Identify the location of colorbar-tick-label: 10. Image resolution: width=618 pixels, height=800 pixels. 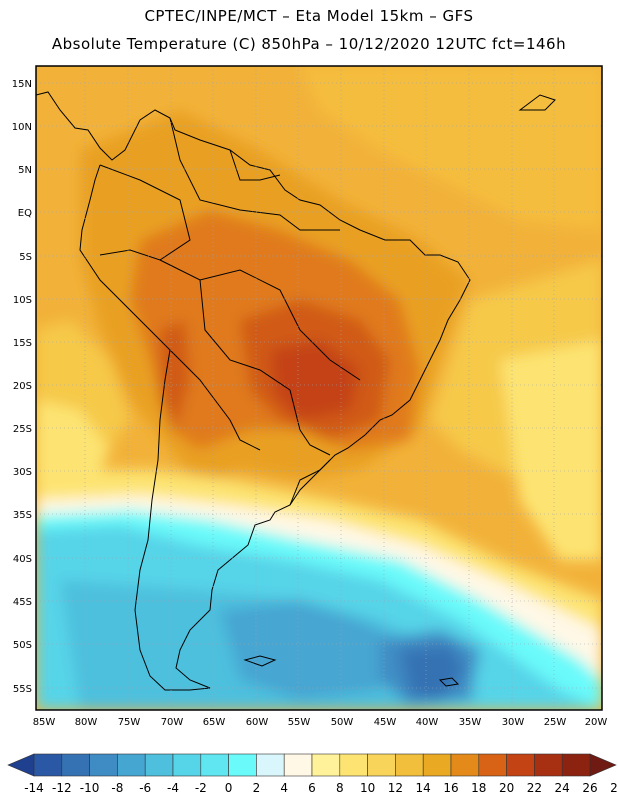
(367, 788).